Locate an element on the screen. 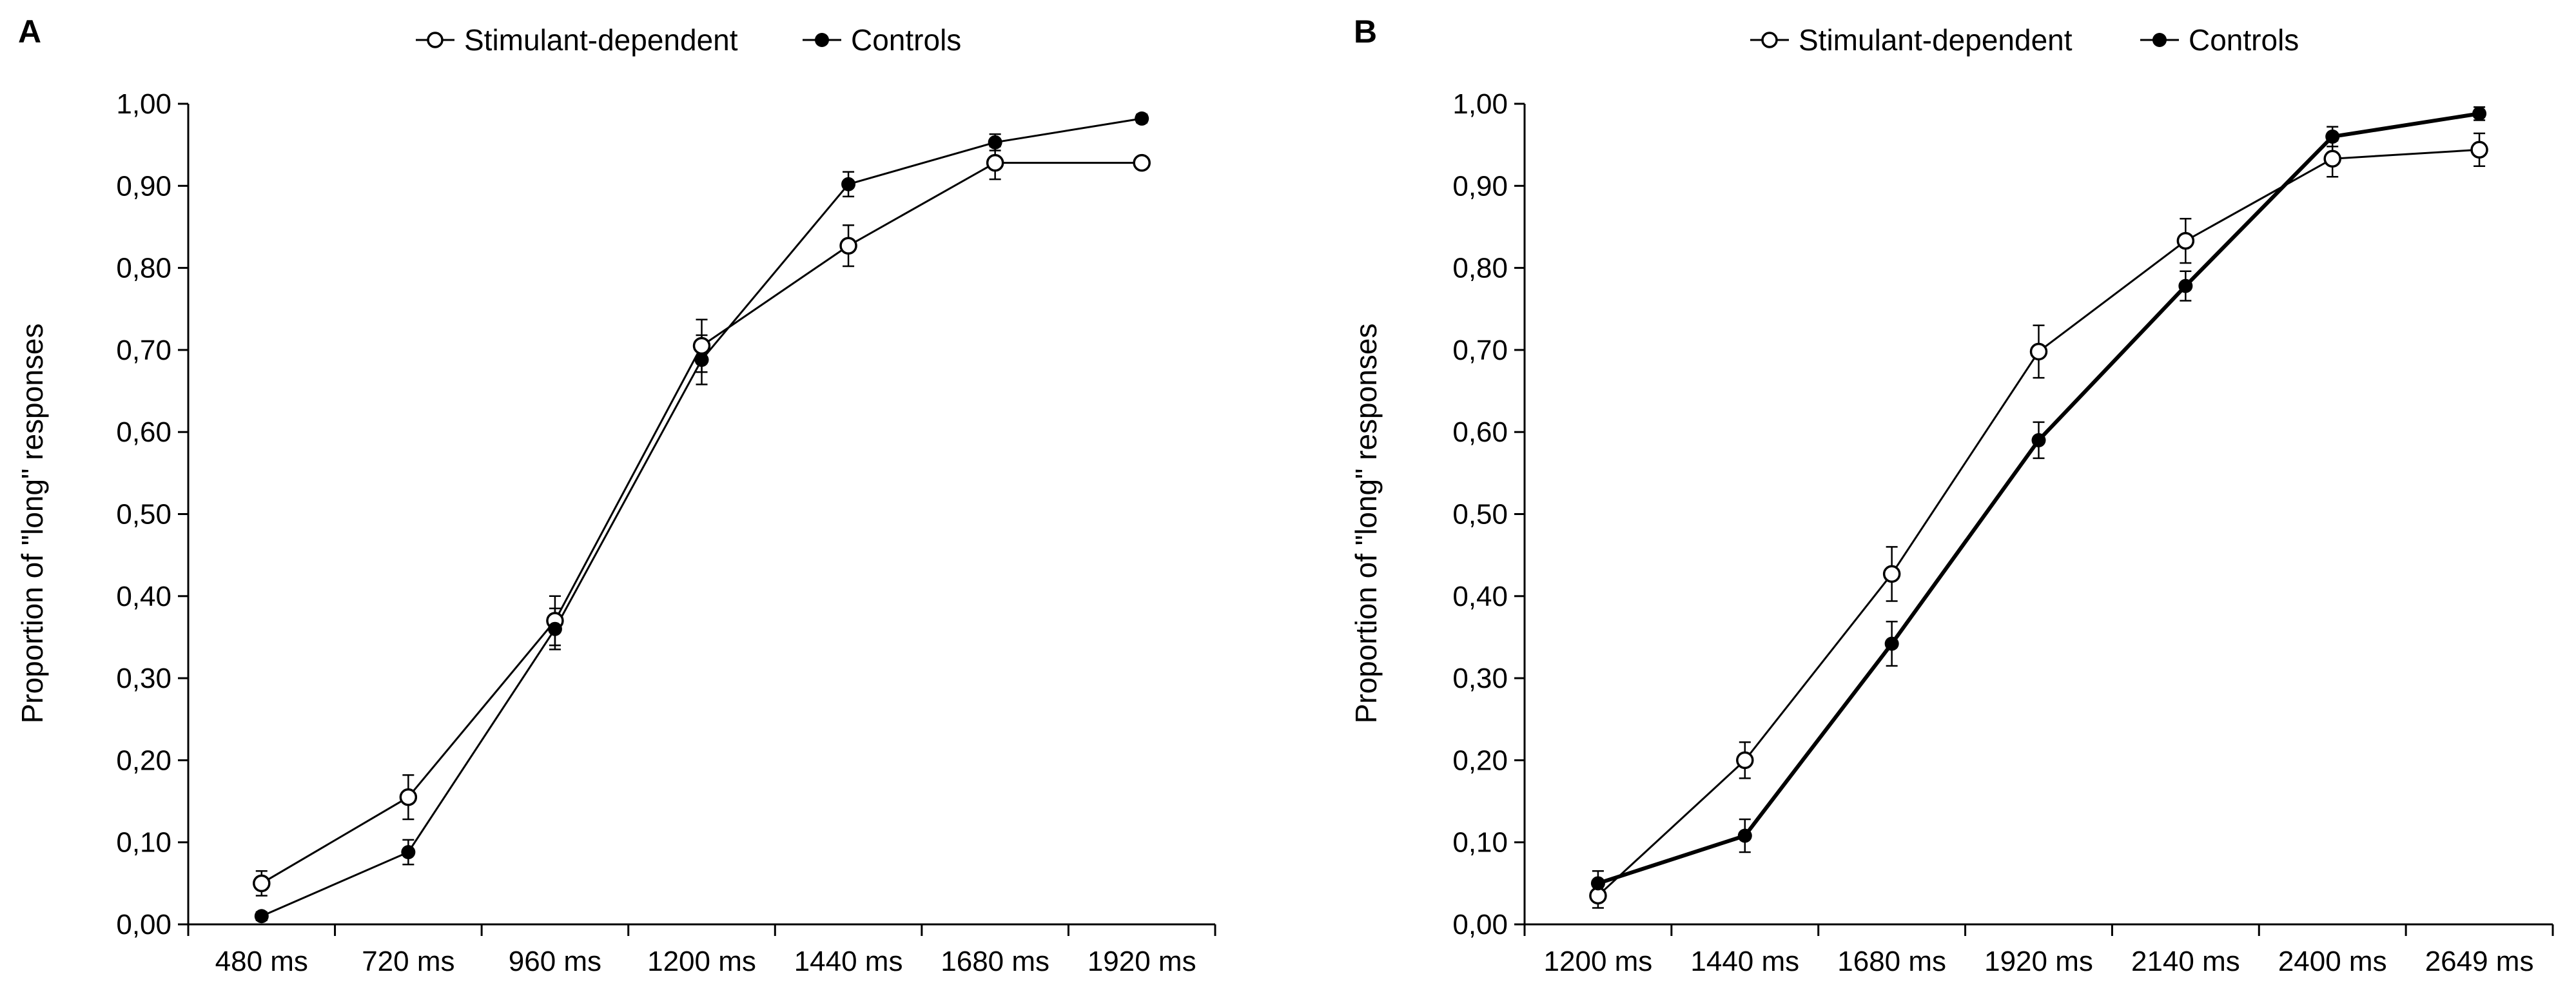 Image resolution: width=2576 pixels, height=1003 pixels. legend-marker-controls-a is located at coordinates (822, 40).